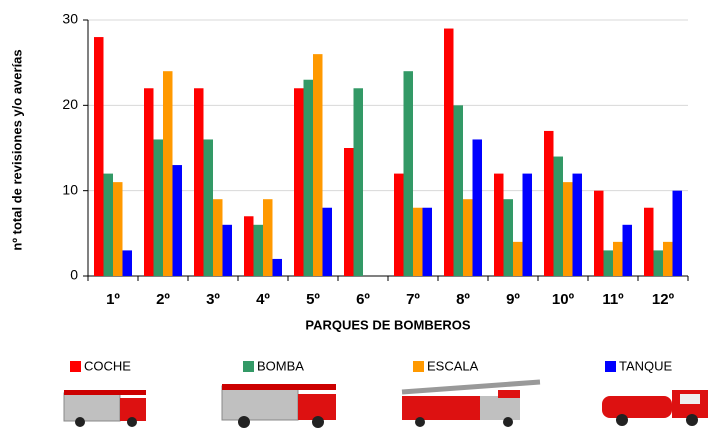  I want to click on x-tick-label: 3º, so click(213, 299).